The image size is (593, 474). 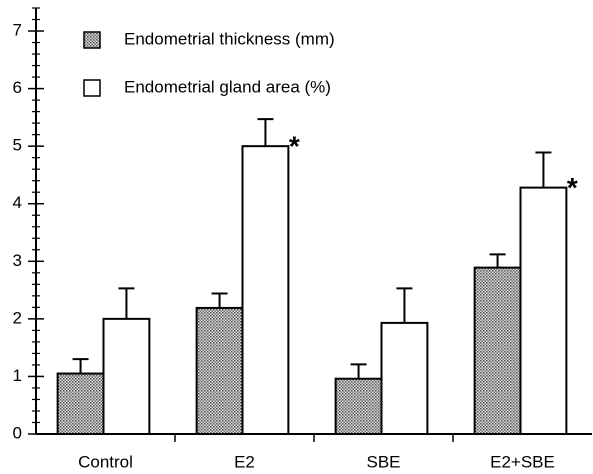 I want to click on y-tick-label: 6, so click(x=17, y=87).